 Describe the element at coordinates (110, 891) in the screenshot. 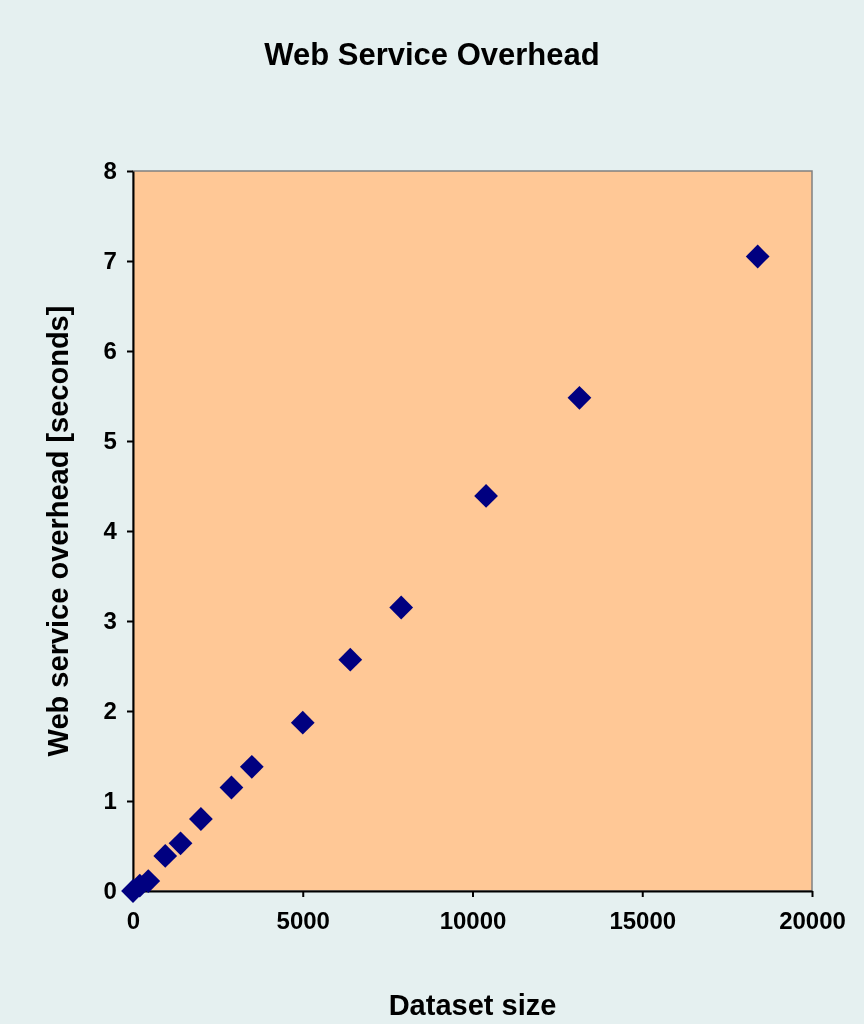

I see `y-tick-label: 0` at that location.